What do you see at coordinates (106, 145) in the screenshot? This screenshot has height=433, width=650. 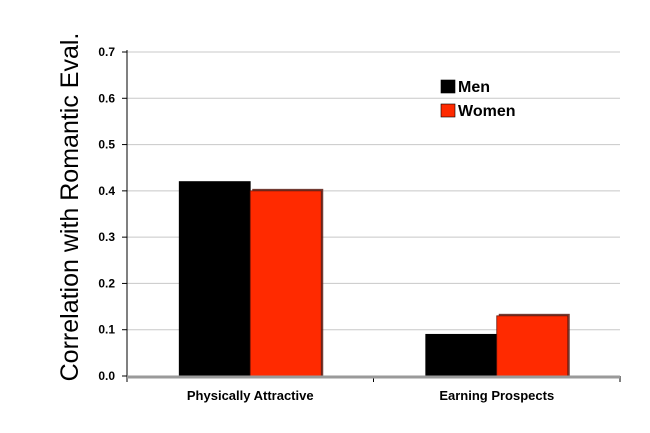 I see `y-tick-label: 0.5` at bounding box center [106, 145].